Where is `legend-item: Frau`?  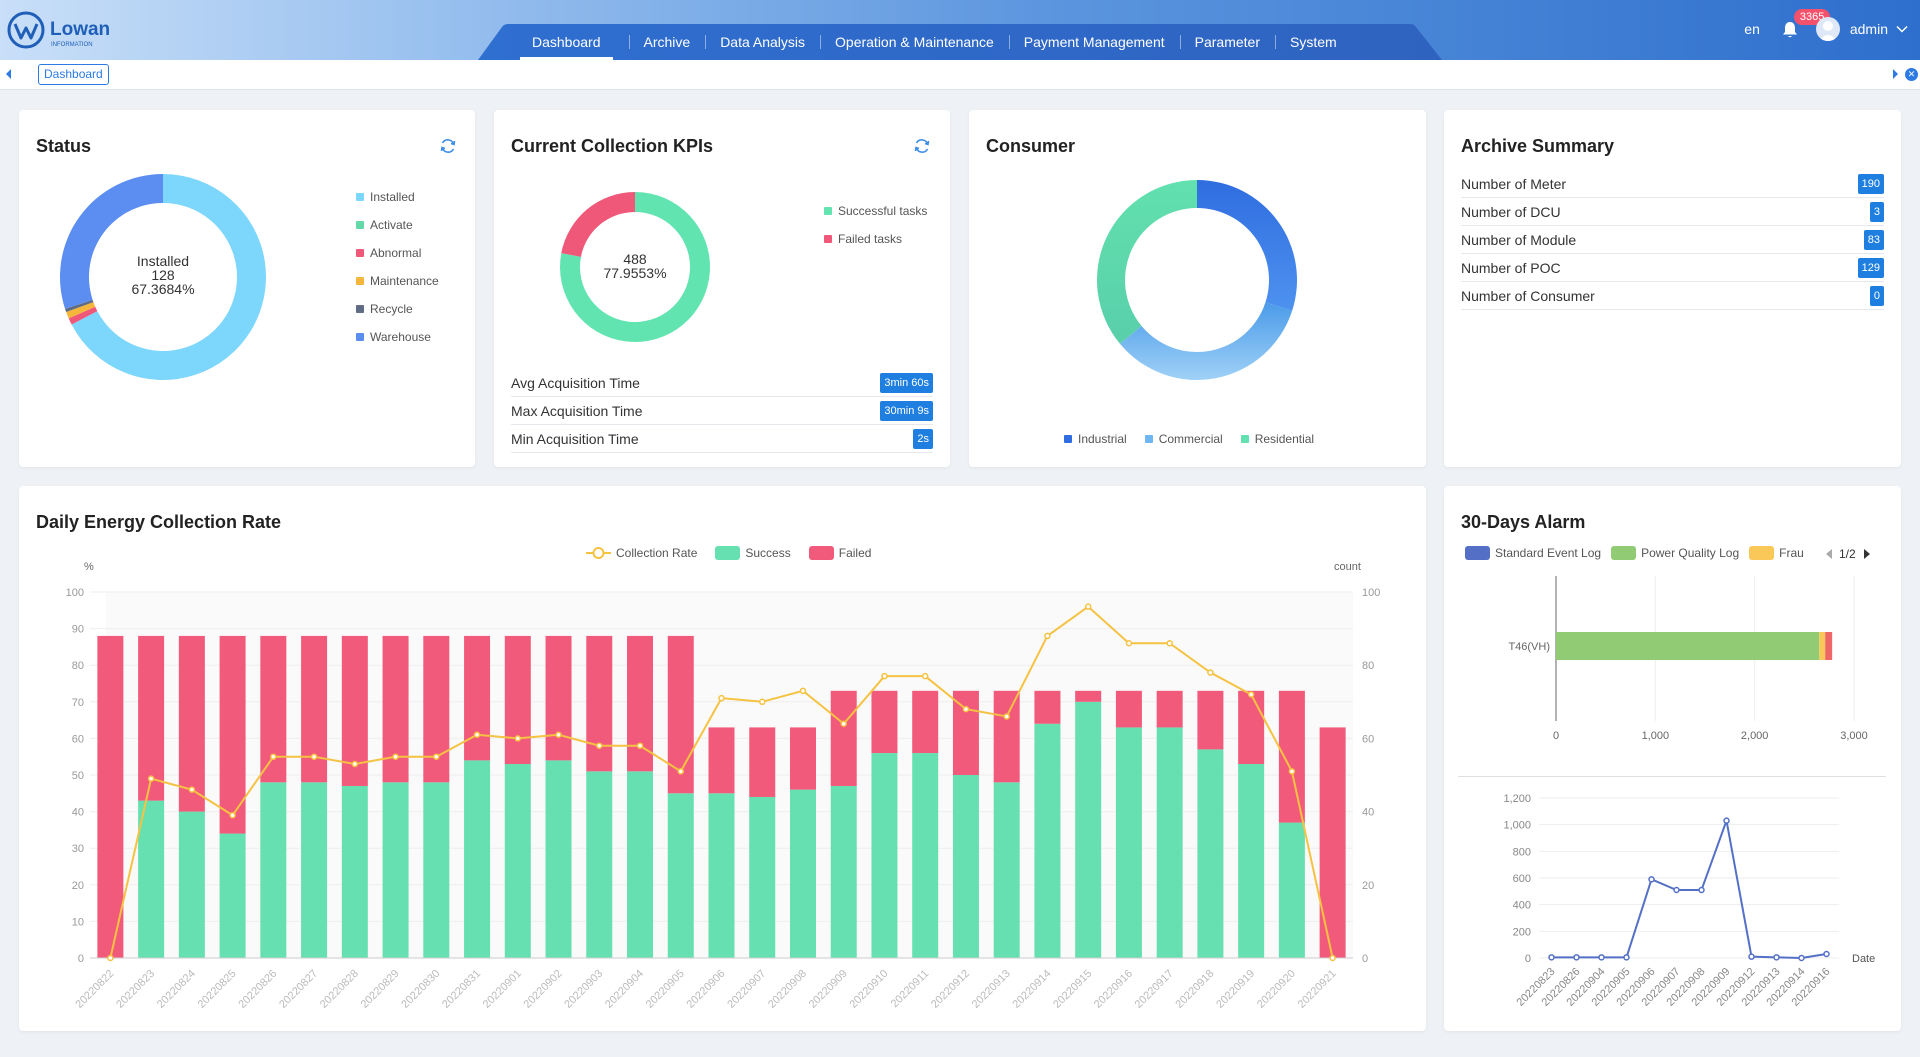
legend-item: Frau is located at coordinates (1776, 553).